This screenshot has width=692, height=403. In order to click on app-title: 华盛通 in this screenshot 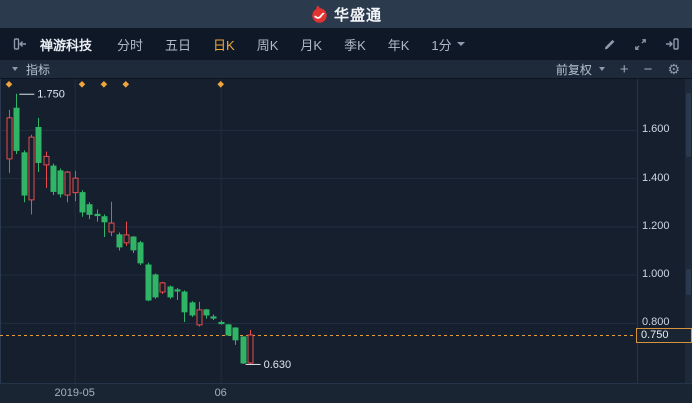, I will do `click(357, 15)`.